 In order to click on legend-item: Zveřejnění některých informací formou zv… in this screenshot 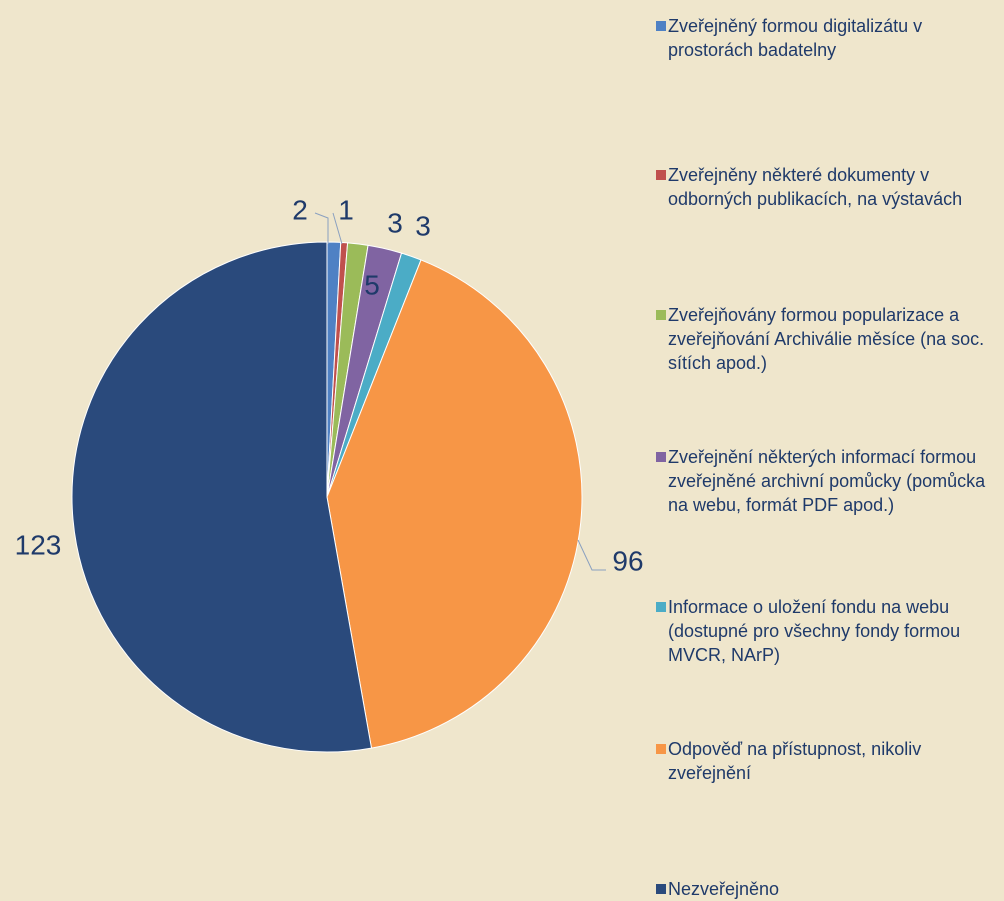, I will do `click(827, 481)`.